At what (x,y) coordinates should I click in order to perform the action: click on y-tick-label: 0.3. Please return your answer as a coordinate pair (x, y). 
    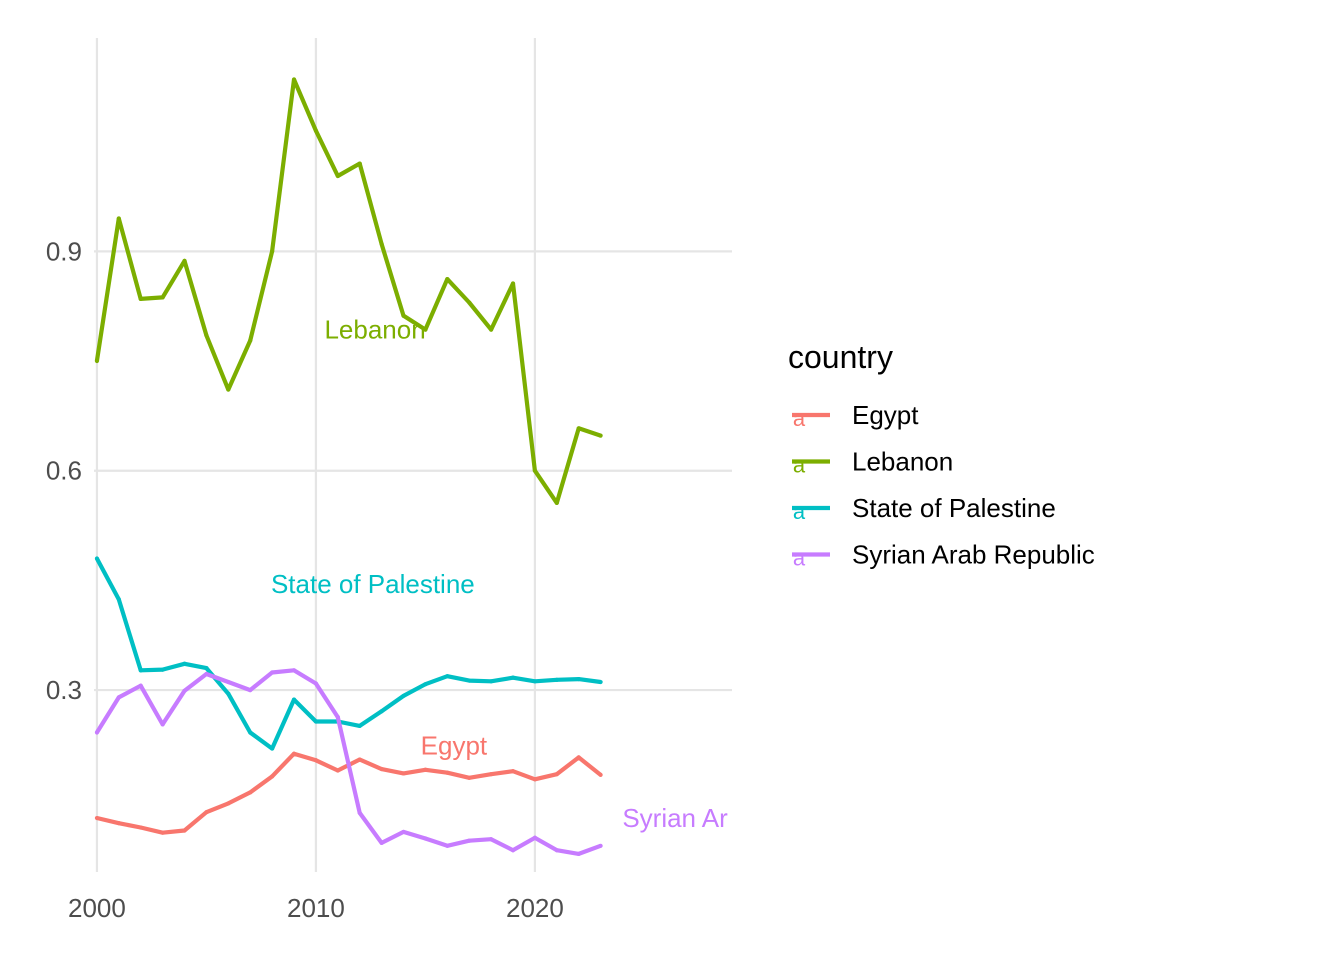
    Looking at the image, I should click on (64, 690).